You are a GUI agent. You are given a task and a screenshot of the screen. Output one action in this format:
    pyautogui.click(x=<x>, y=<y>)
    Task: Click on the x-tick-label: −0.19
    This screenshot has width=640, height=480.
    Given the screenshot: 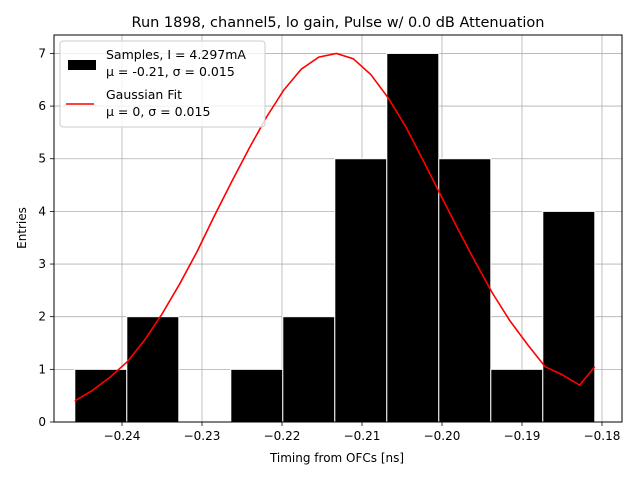 What is the action you would take?
    pyautogui.click(x=522, y=436)
    